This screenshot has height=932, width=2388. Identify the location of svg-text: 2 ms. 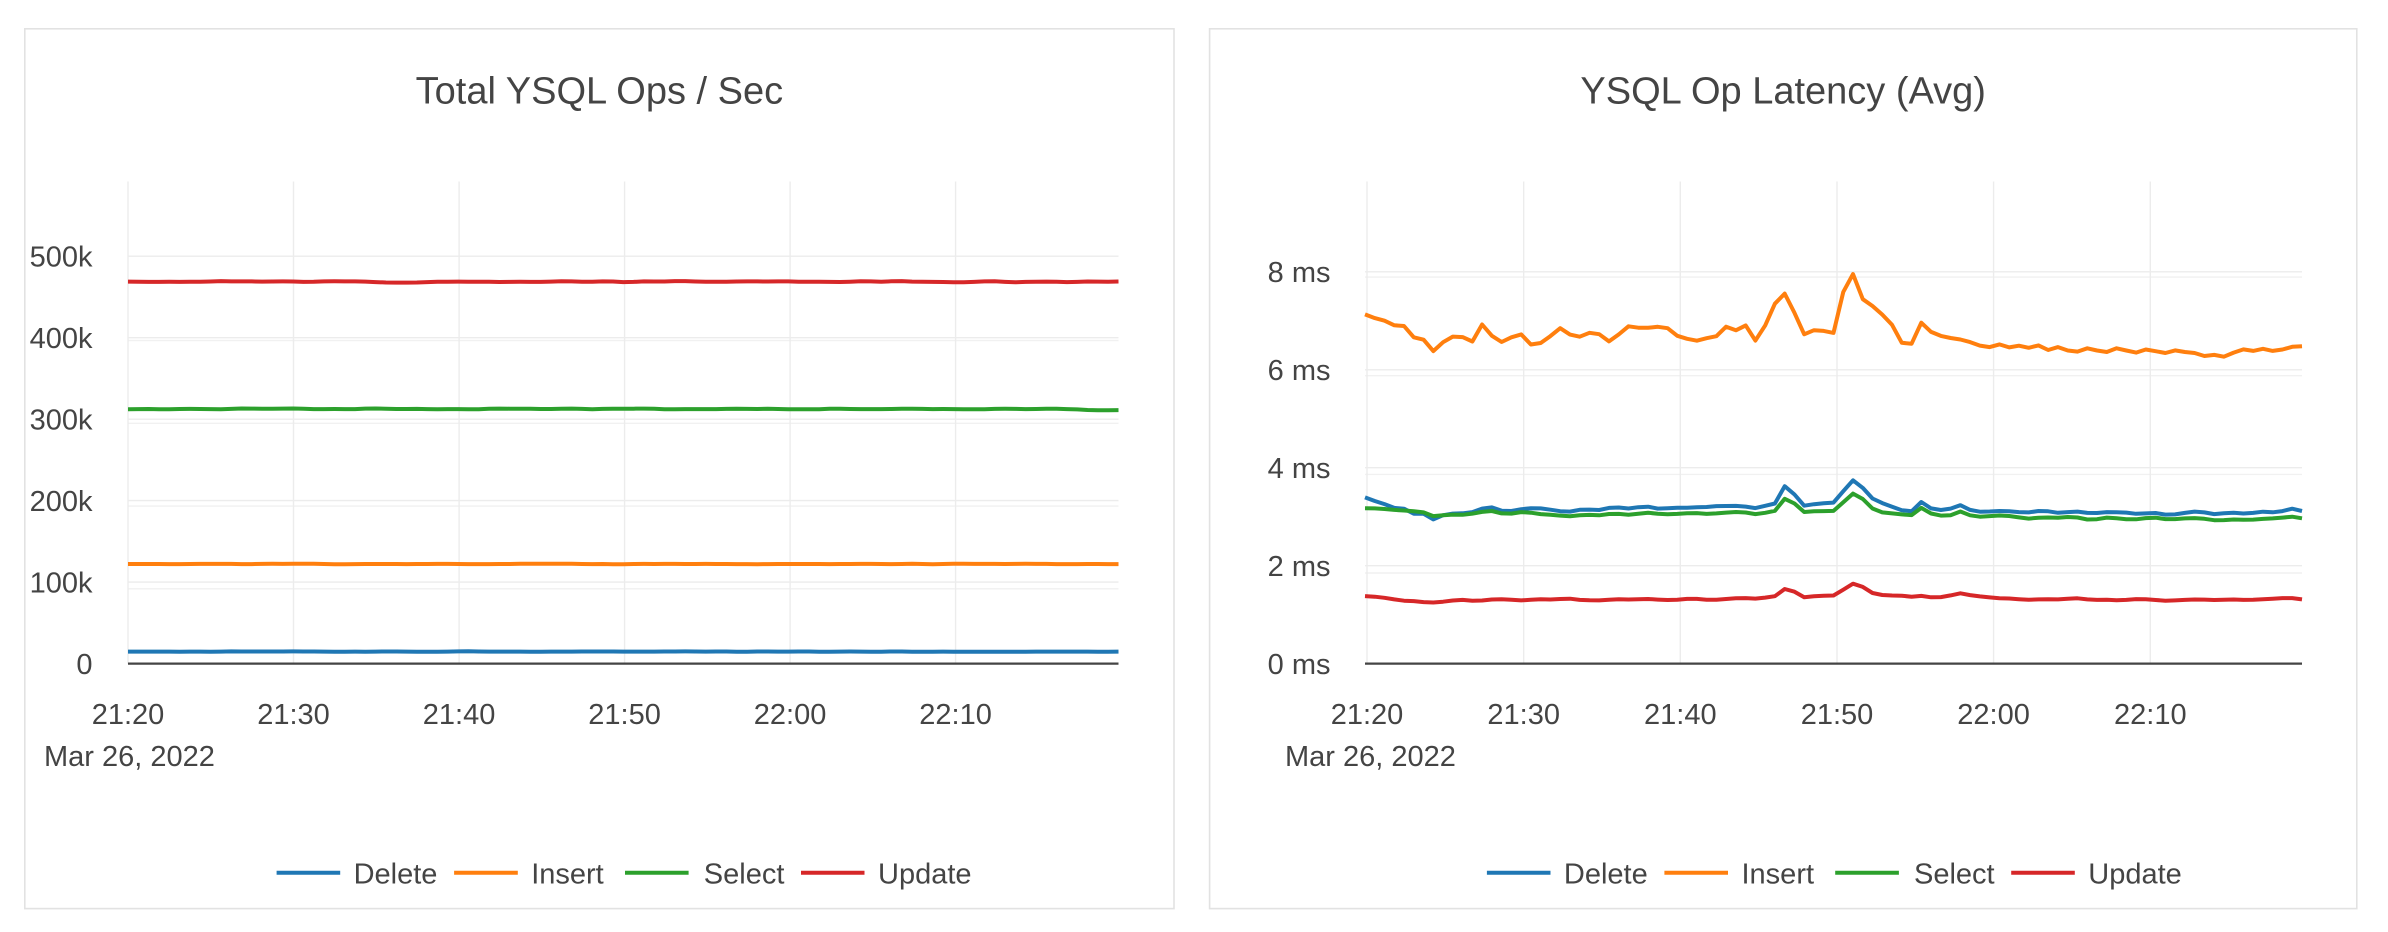
(1299, 567).